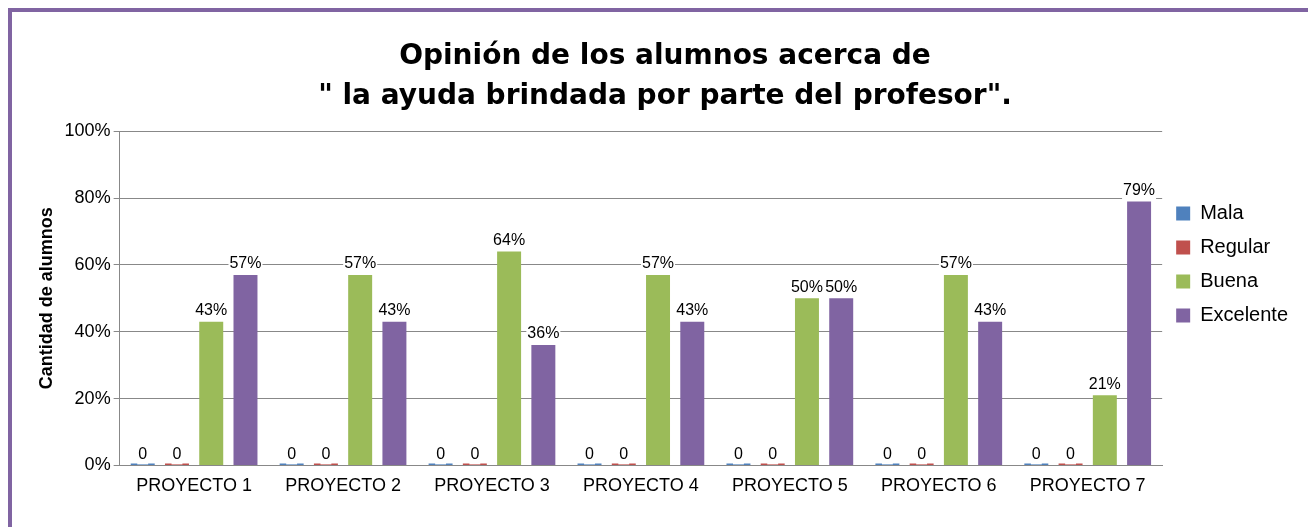 Image resolution: width=1310 pixels, height=529 pixels. Describe the element at coordinates (665, 74) in the screenshot. I see `chart-title: Opinión de los alumnos acerca de " la ayuda brindada por parte del profesor".` at that location.